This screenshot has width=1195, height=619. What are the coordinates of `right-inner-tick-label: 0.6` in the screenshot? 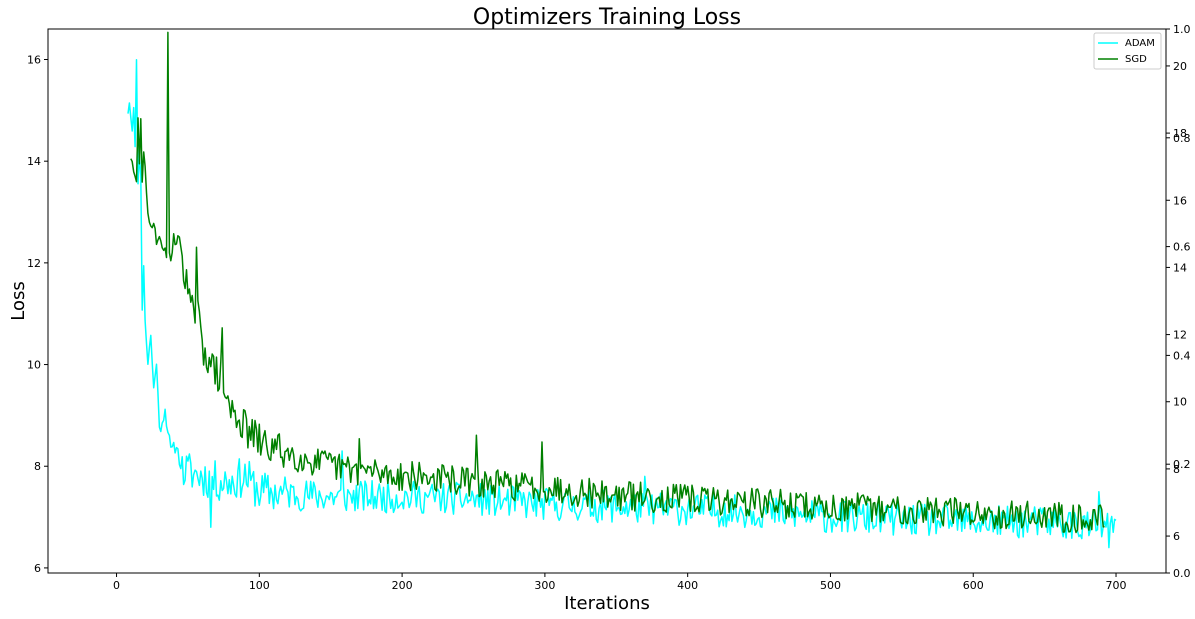 It's located at (1182, 247).